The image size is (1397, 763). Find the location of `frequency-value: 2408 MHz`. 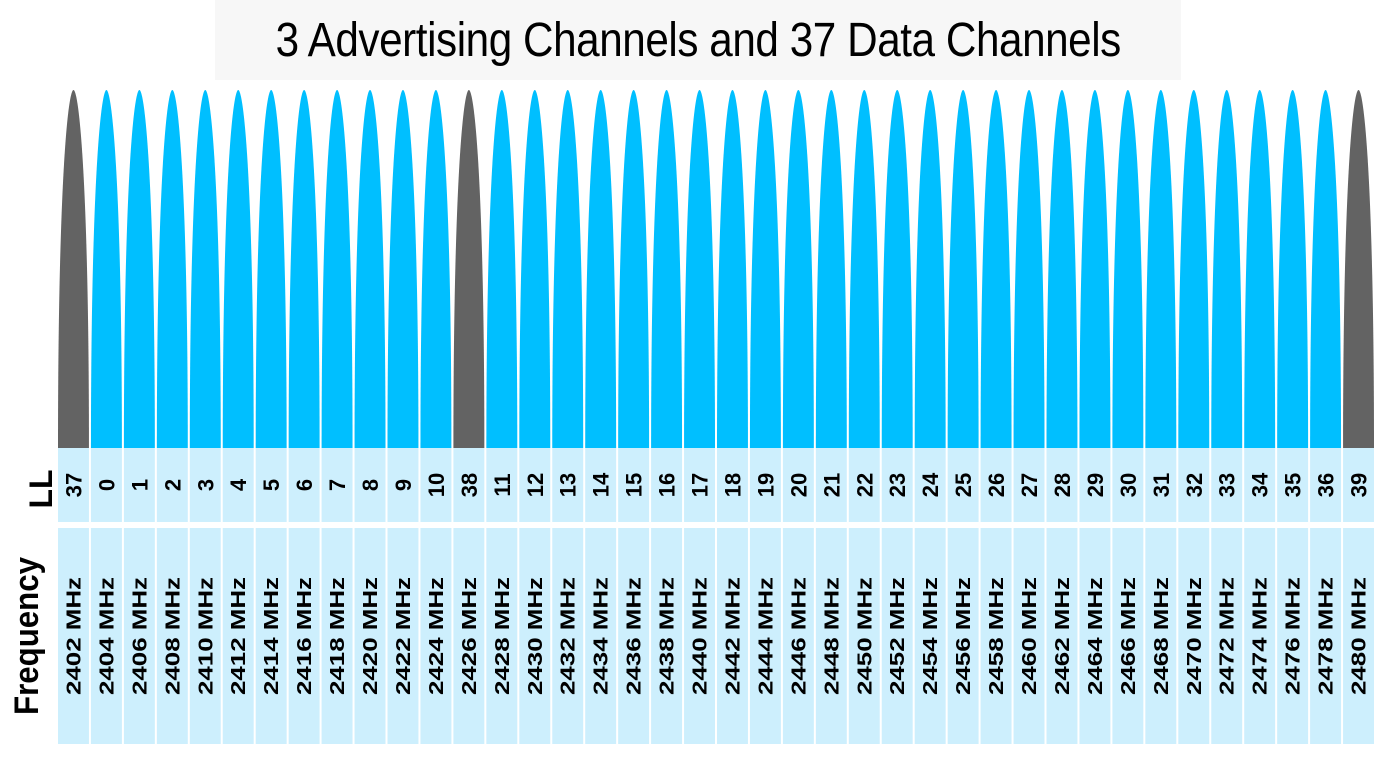

frequency-value: 2408 MHz is located at coordinates (173, 636).